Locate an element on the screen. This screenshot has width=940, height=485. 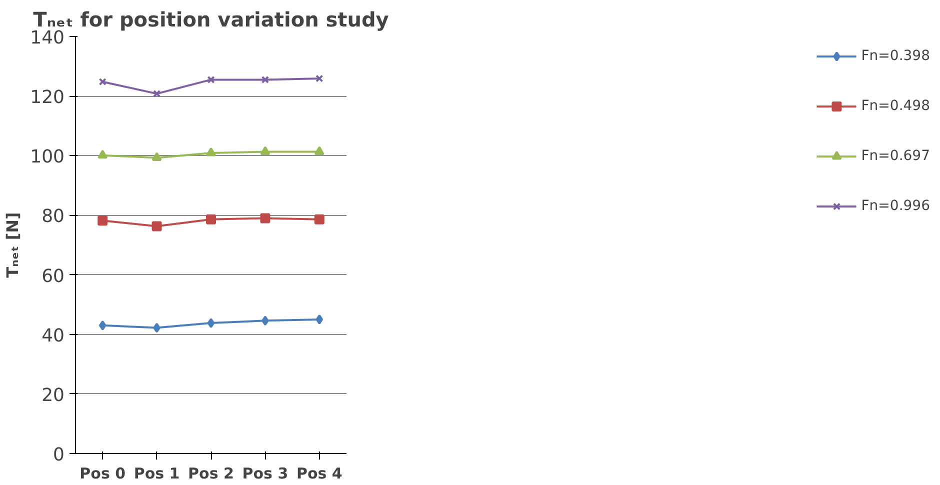
y-axis-title: Tₙₑₜ [N] is located at coordinates (12, 245).